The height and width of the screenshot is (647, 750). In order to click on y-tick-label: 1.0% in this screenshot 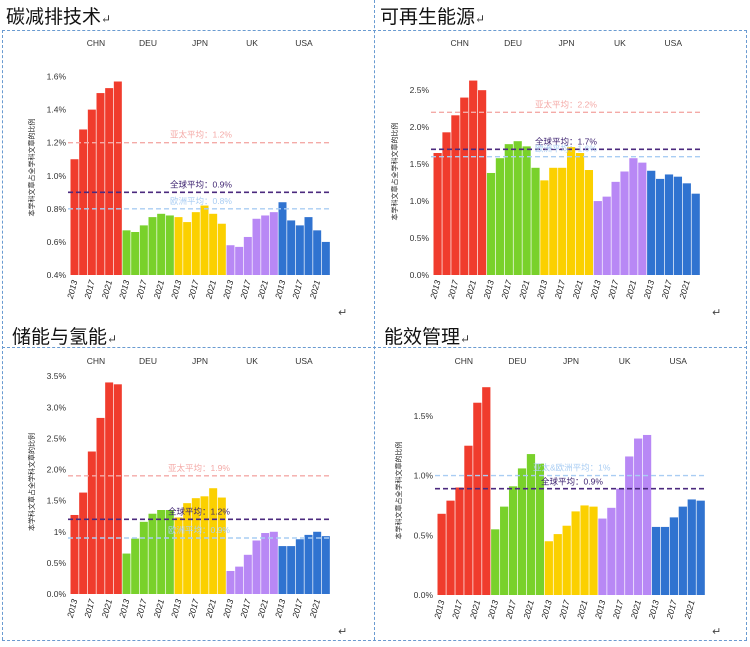, I will do `click(424, 476)`.